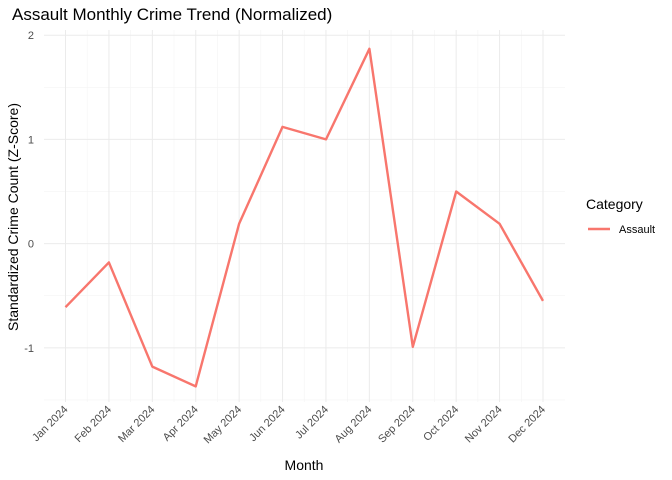 The height and width of the screenshot is (480, 672). Describe the element at coordinates (354, 425) in the screenshot. I see `x-tick-label: Aug 2024` at that location.